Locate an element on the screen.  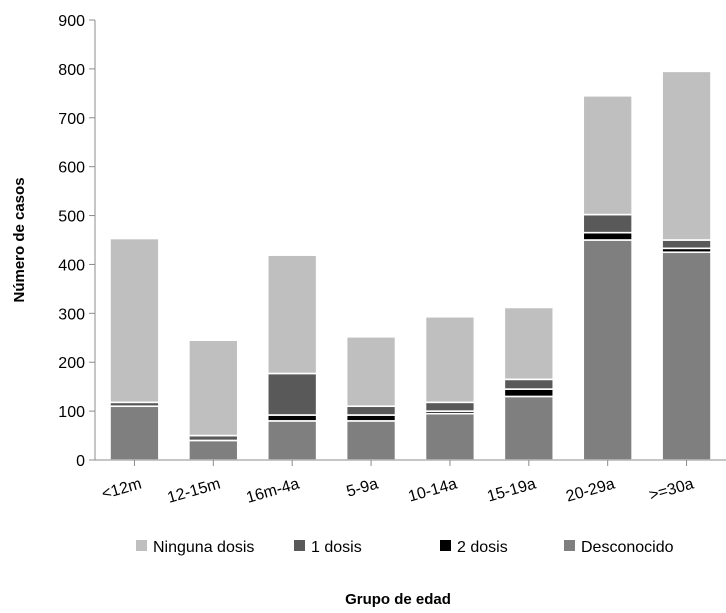
y-tick-label: 400 is located at coordinates (71, 265).